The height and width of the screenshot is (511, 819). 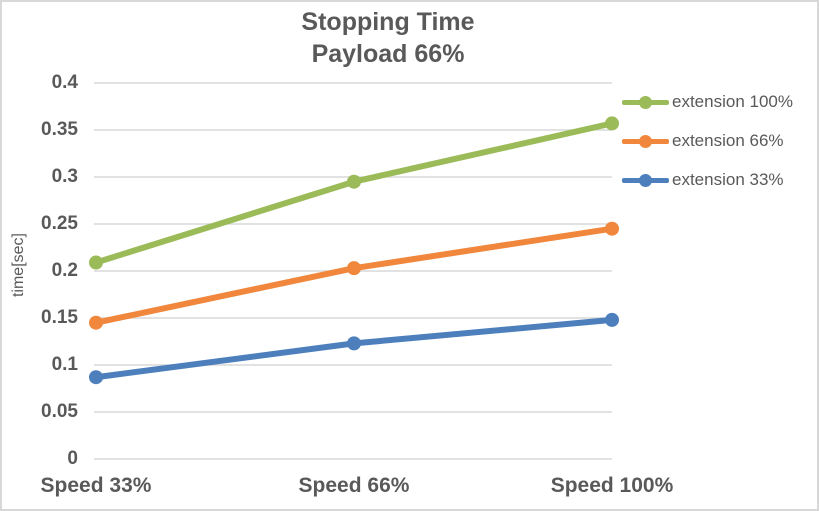 What do you see at coordinates (59, 411) in the screenshot?
I see `y-tick-label: 0.05` at bounding box center [59, 411].